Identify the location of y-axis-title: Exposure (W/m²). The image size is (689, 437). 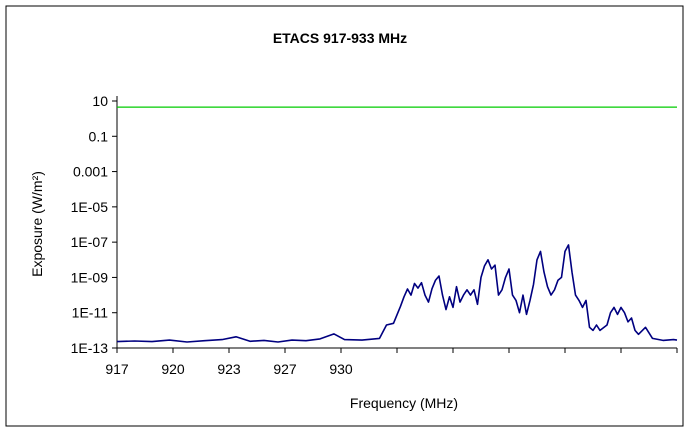
(37, 224).